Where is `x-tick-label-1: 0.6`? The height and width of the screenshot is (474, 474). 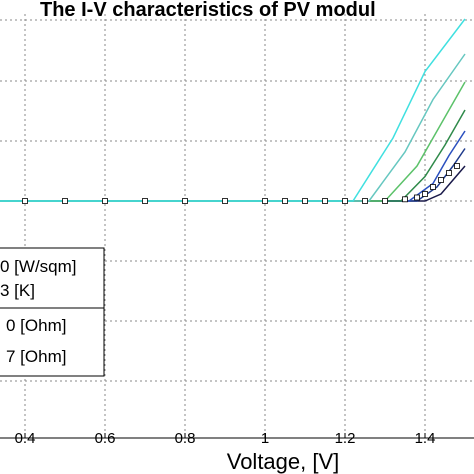
x-tick-label-1: 0.6 is located at coordinates (105, 438).